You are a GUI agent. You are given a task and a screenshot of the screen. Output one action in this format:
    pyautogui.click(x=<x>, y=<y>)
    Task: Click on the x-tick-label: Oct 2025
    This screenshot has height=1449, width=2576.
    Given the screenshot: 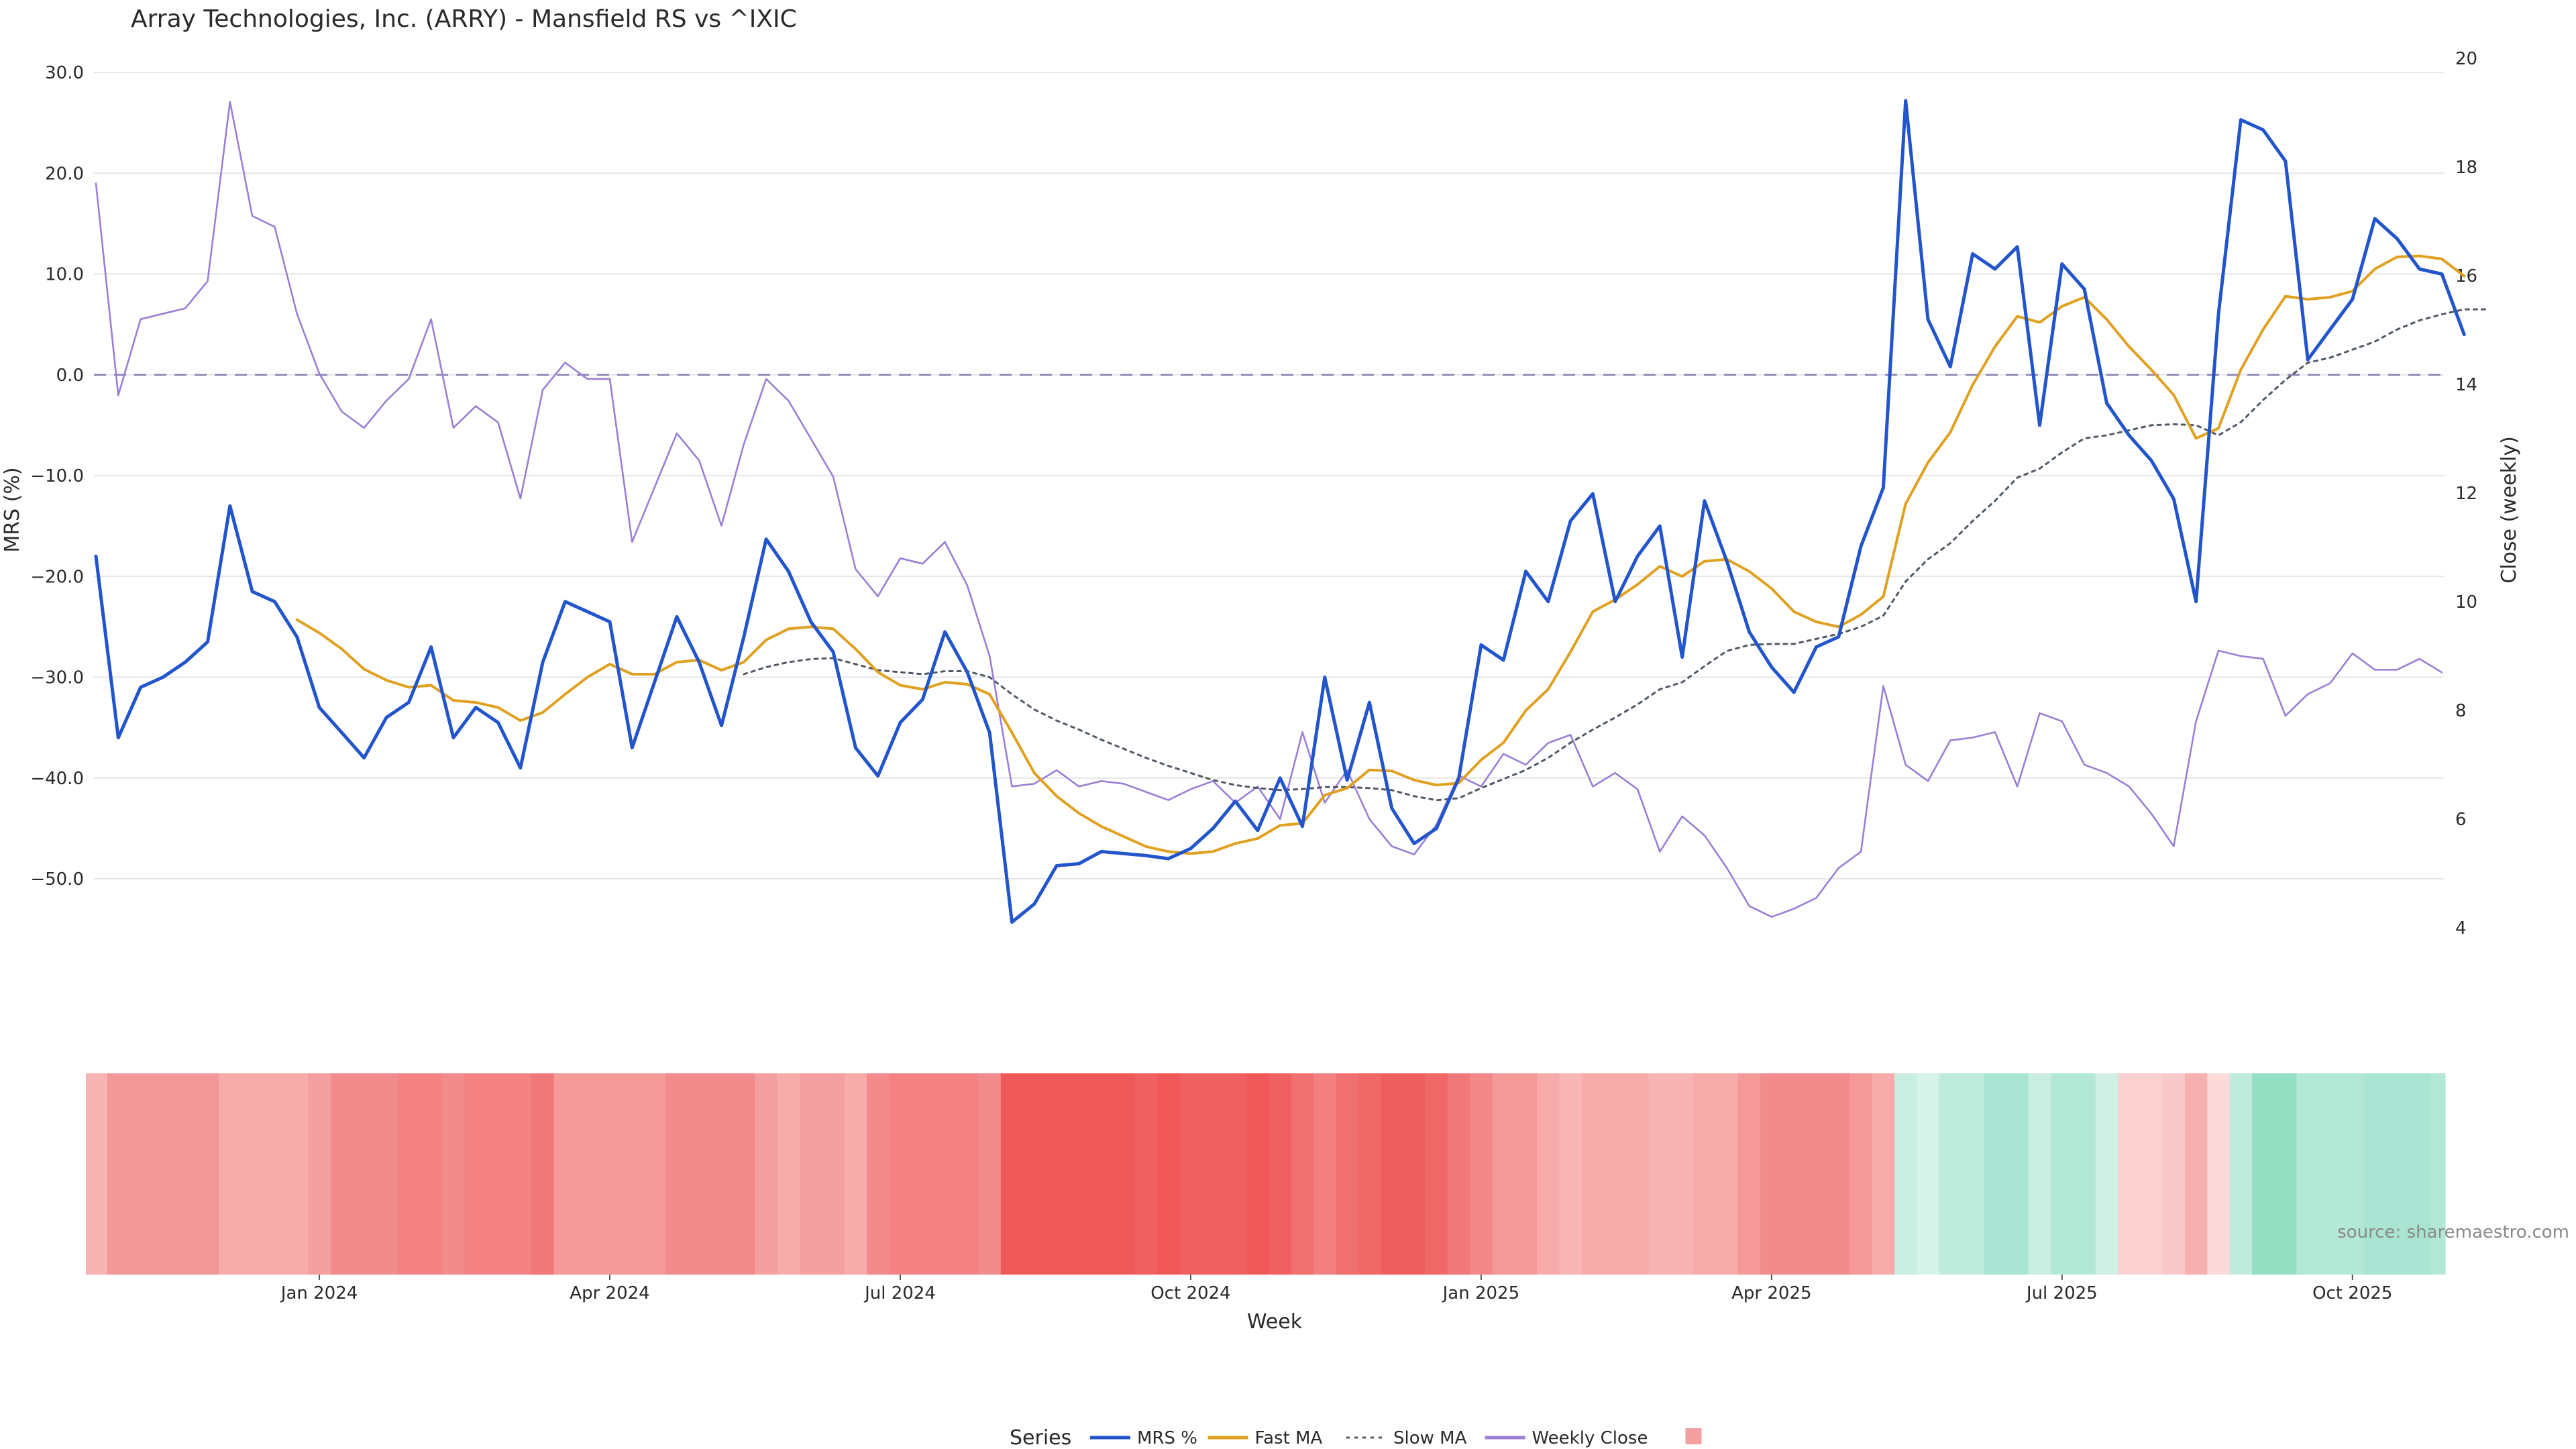 What is the action you would take?
    pyautogui.click(x=2352, y=1293)
    